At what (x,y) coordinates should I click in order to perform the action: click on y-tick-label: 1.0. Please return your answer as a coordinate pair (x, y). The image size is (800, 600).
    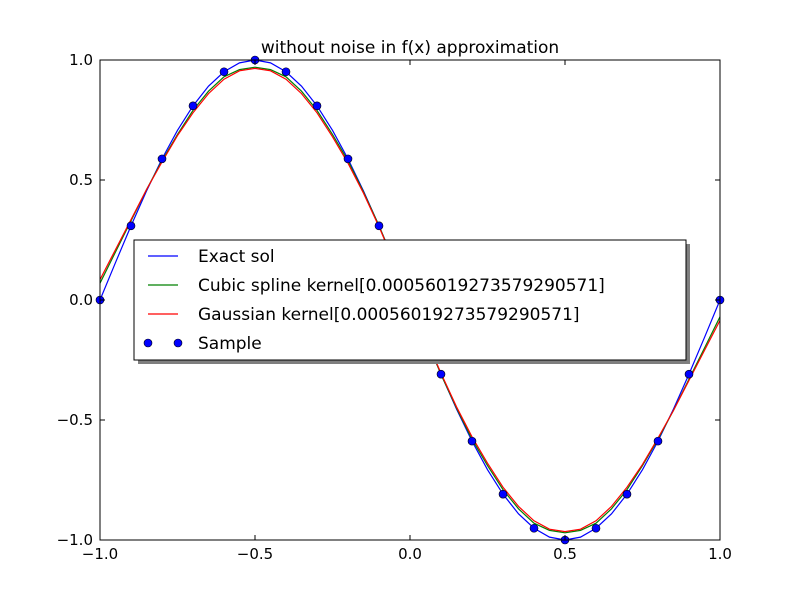
    Looking at the image, I should click on (81, 60).